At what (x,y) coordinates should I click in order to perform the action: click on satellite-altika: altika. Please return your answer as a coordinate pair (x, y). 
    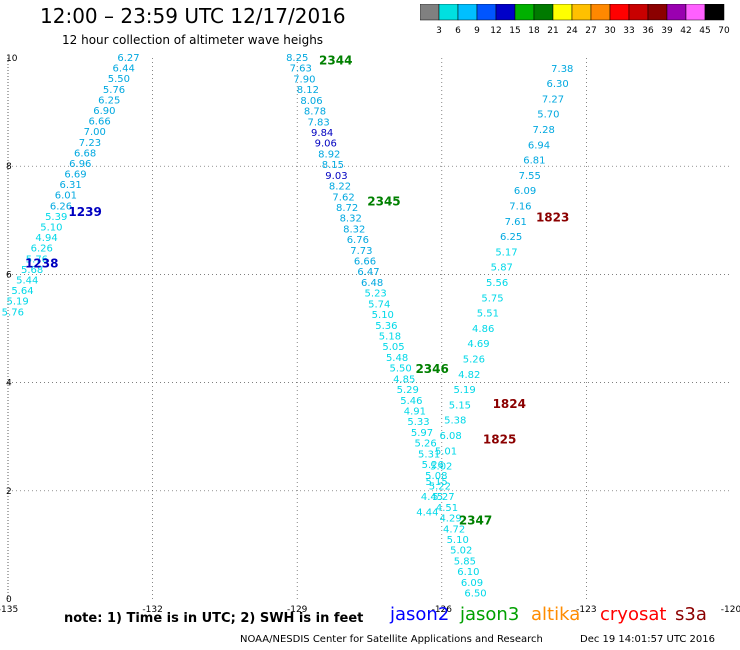
    Looking at the image, I should click on (556, 614).